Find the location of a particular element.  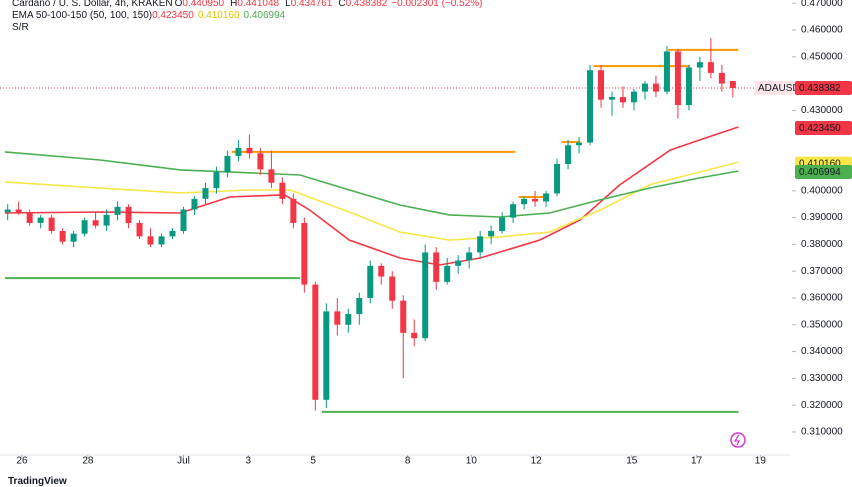

ema-price-tag: 0.406994 is located at coordinates (820, 172).